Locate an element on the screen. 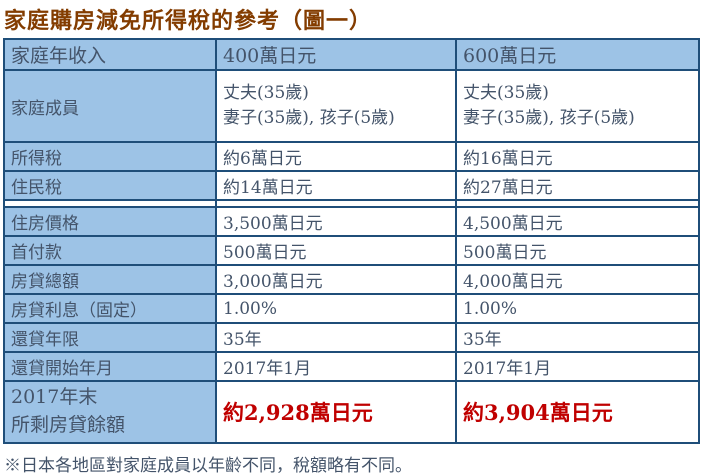 The width and height of the screenshot is (702, 476). row-label-cell: 還貸年限 is located at coordinates (110, 337).